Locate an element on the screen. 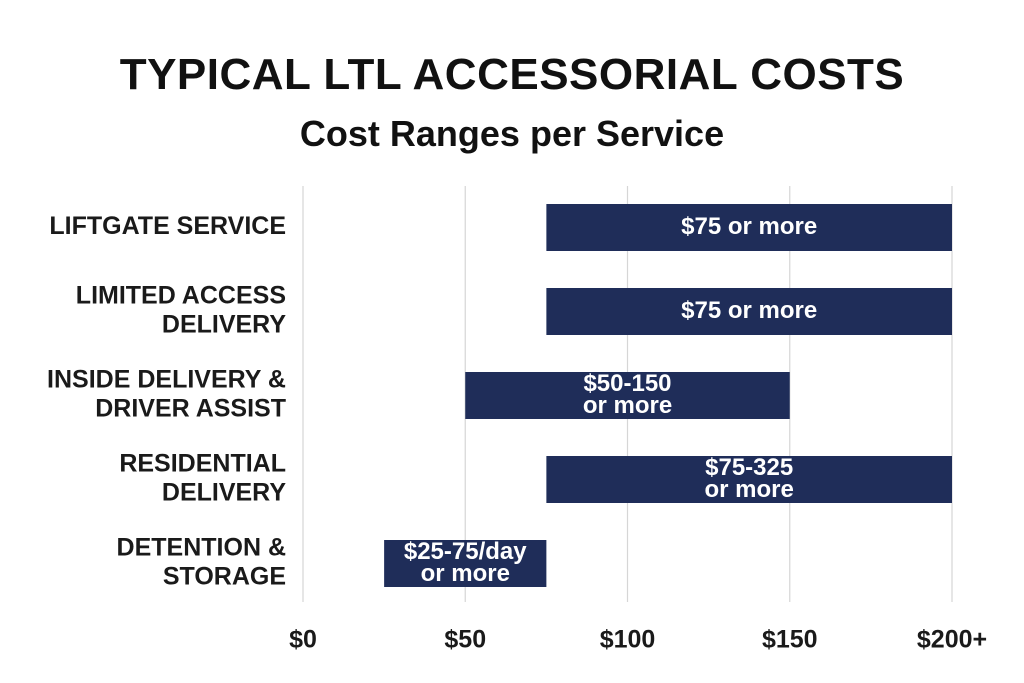 The height and width of the screenshot is (683, 1024). bar-value-label: $75-325 or more is located at coordinates (749, 478).